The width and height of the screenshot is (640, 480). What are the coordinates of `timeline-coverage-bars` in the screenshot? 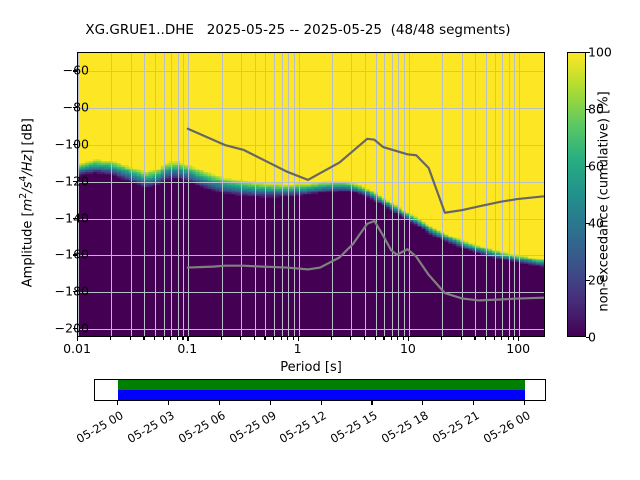 It's located at (321, 390).